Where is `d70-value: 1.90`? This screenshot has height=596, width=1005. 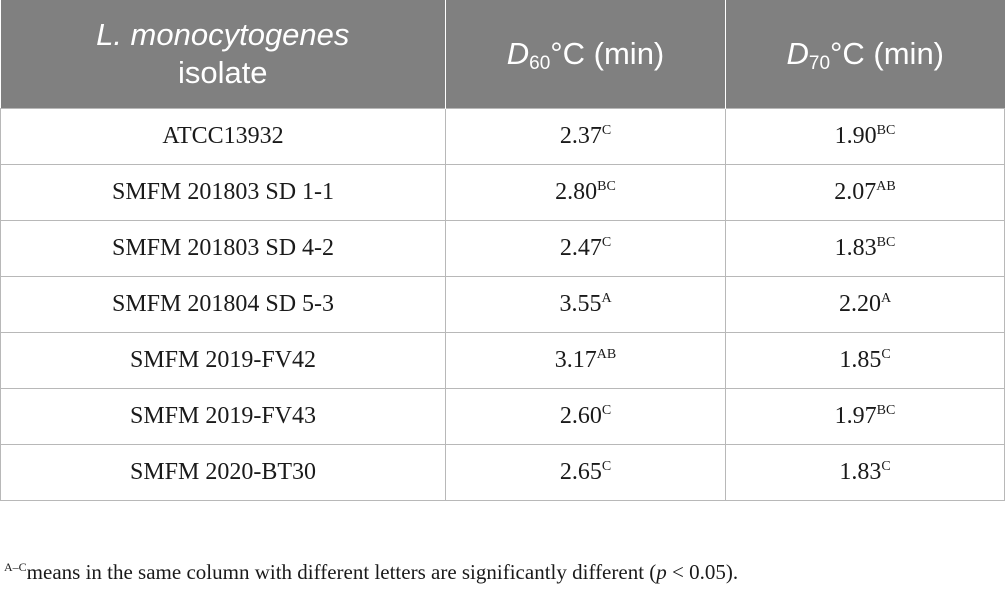 d70-value: 1.90 is located at coordinates (855, 136).